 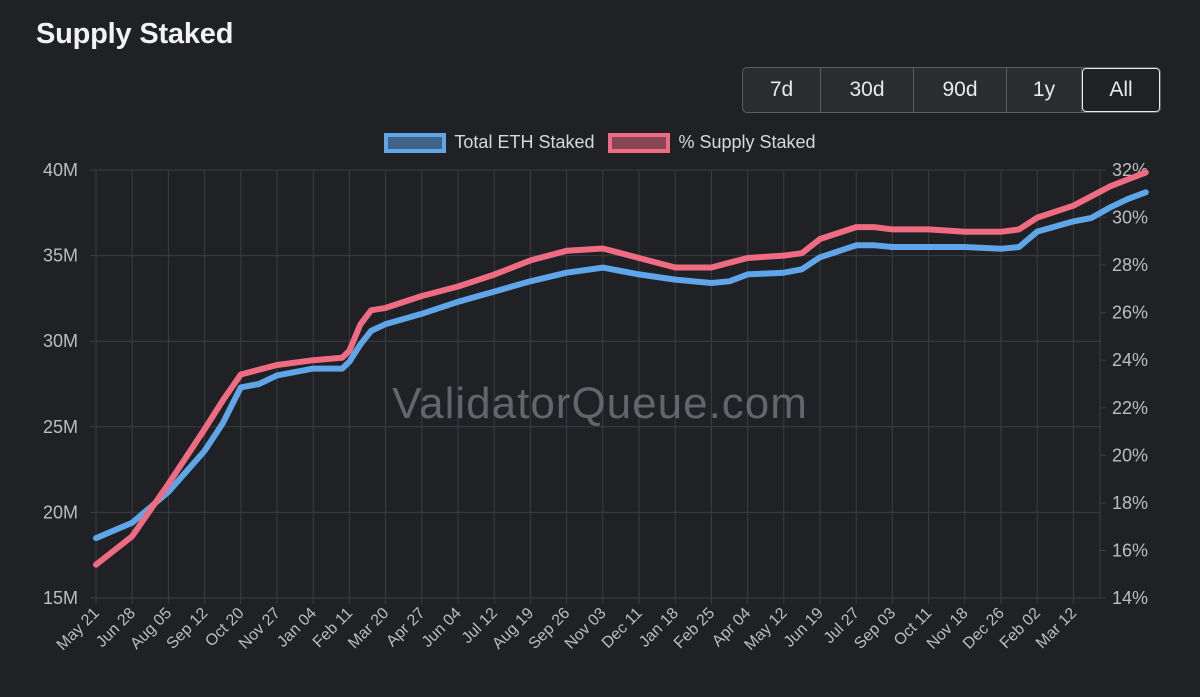 I want to click on y-left-tick-label: 40M, so click(x=60, y=170).